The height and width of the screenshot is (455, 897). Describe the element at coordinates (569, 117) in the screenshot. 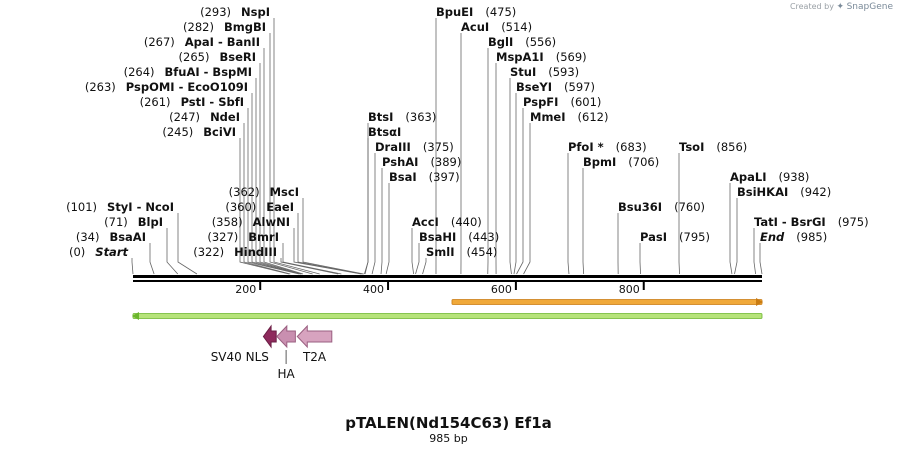

I see `site-label-mmei: MmeI (612)` at that location.